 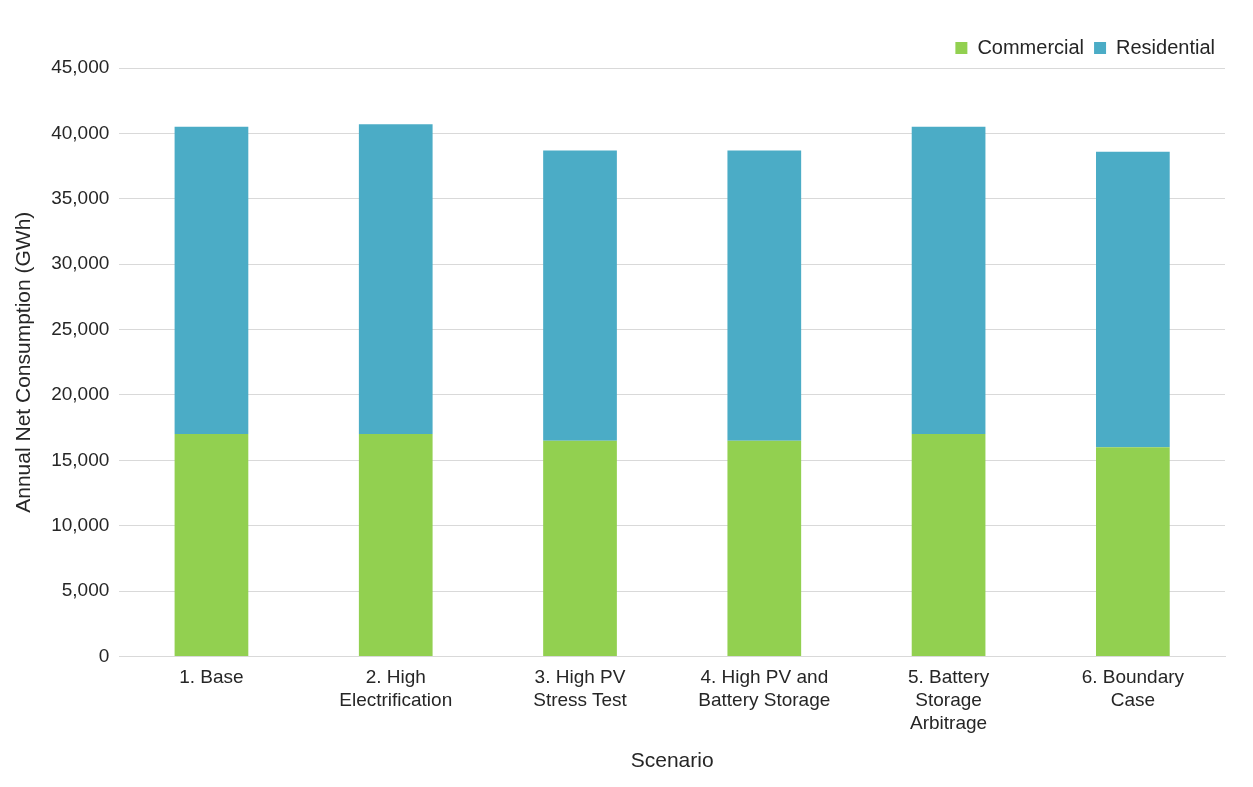 What do you see at coordinates (80, 394) in the screenshot?
I see `y-tick-label: 20,000` at bounding box center [80, 394].